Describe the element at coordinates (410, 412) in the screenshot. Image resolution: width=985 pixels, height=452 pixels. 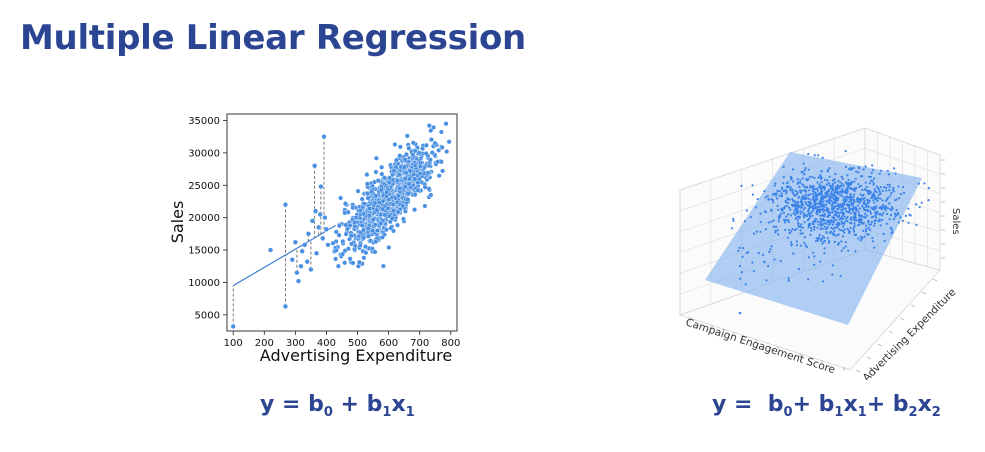
I see `x1-subscript: 1` at that location.